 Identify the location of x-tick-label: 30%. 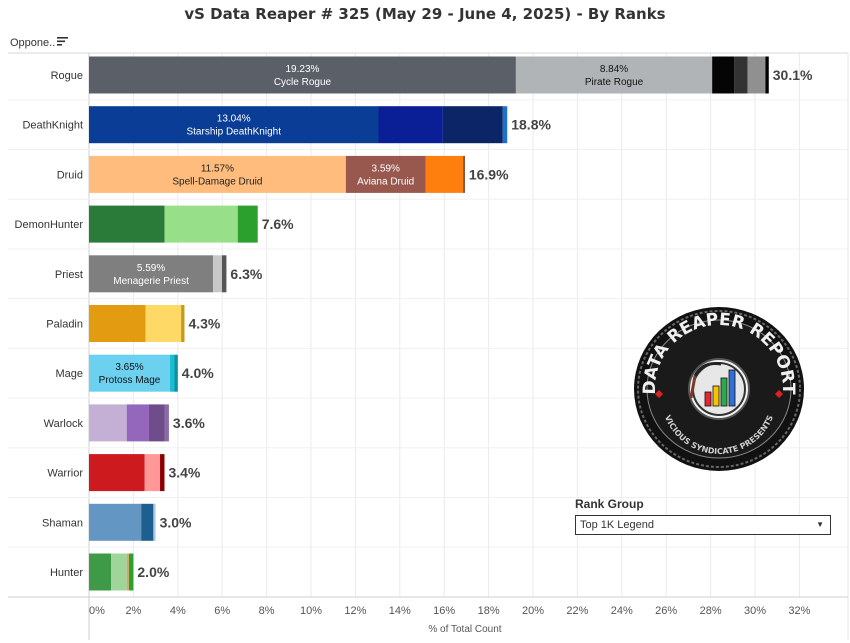
(755, 611).